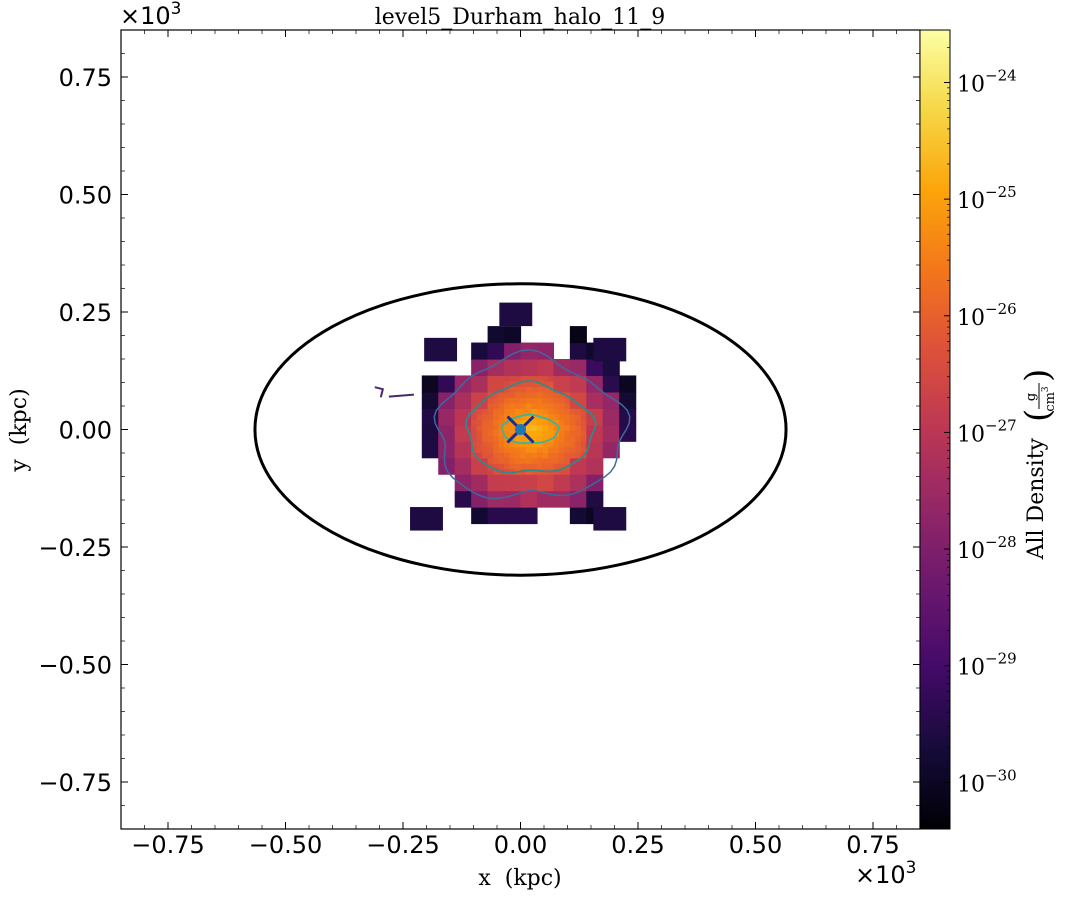 The image size is (1085, 924). I want to click on chart-title: level5_Durham_halo_11_9, so click(520, 17).